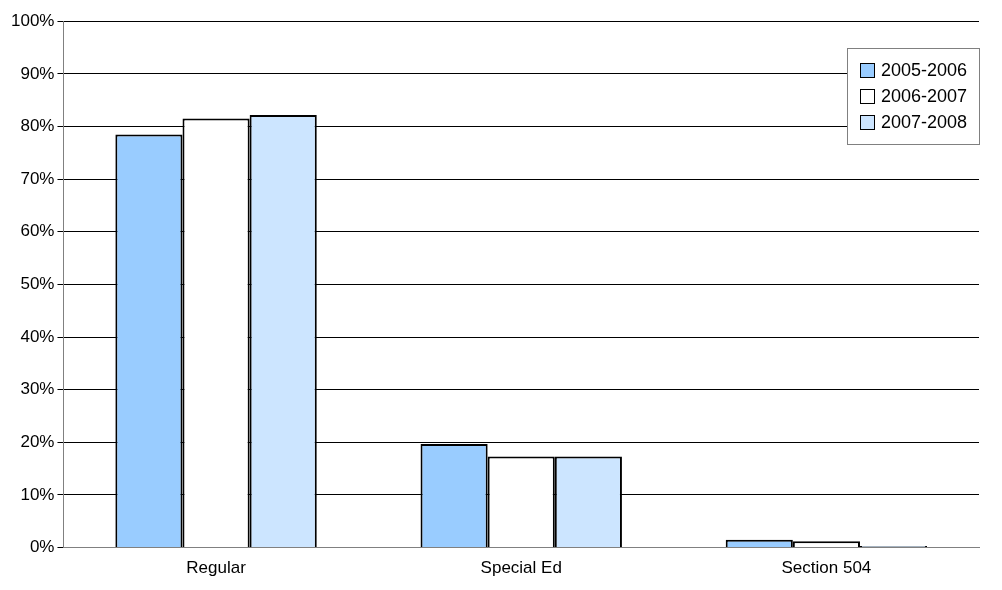  What do you see at coordinates (521, 568) in the screenshot?
I see `x-tick-label: Special Ed` at bounding box center [521, 568].